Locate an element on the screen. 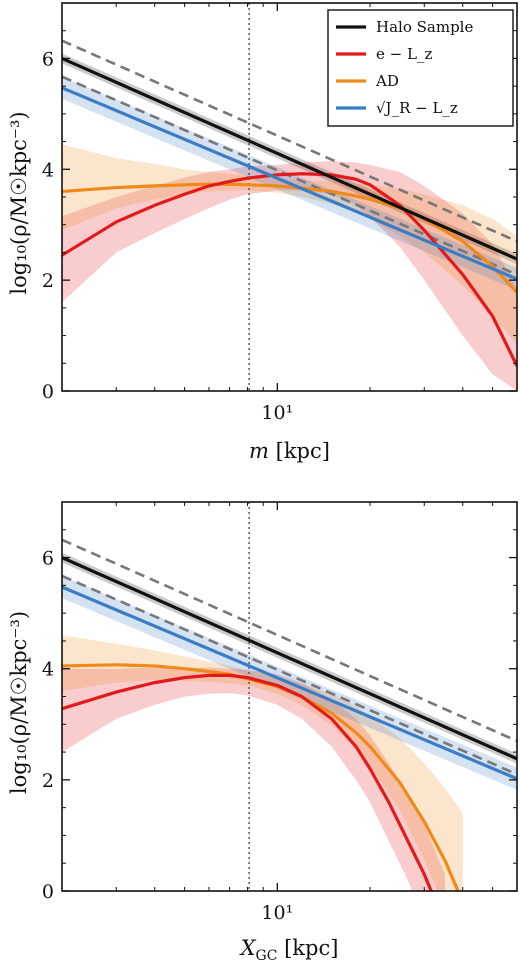  legend-label: AD is located at coordinates (387, 81).